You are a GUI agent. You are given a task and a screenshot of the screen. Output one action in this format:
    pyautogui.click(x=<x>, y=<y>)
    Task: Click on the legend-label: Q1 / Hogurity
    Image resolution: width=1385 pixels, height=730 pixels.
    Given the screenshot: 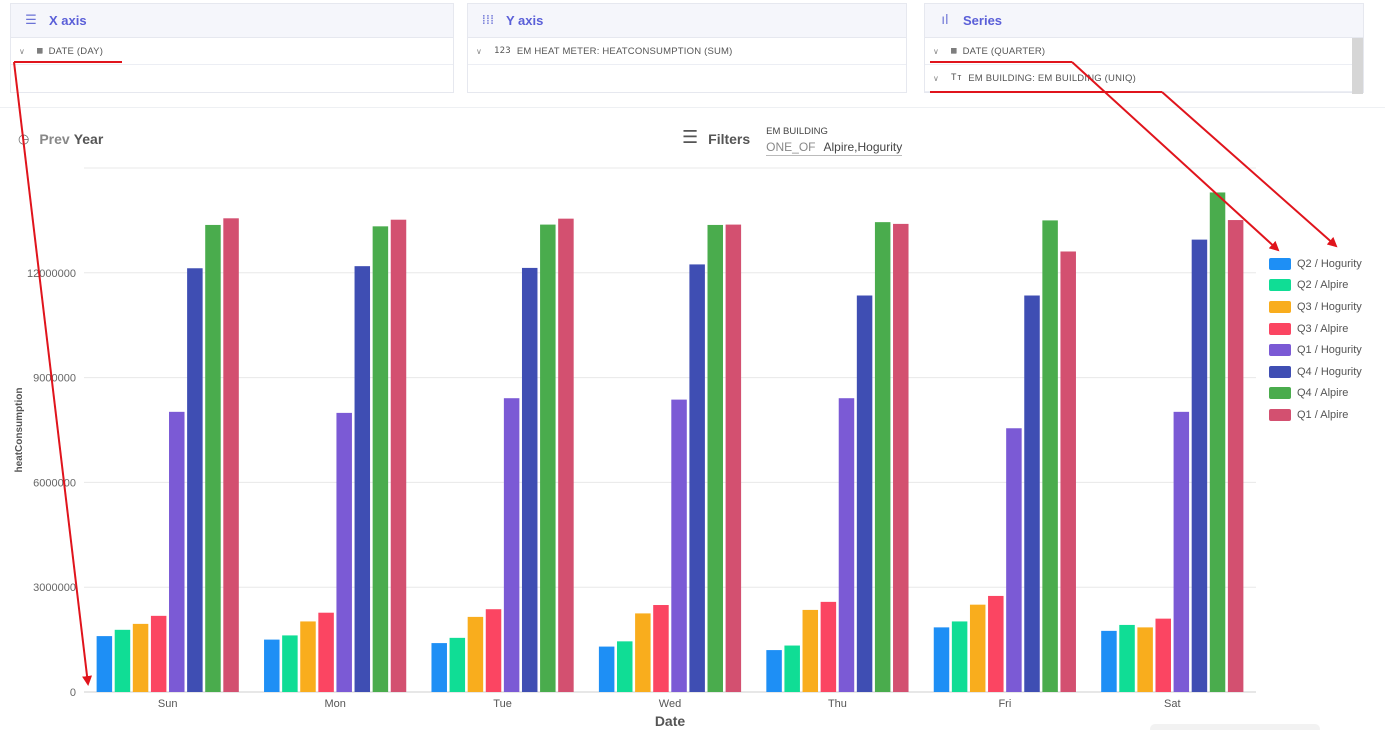 What is the action you would take?
    pyautogui.click(x=1329, y=350)
    